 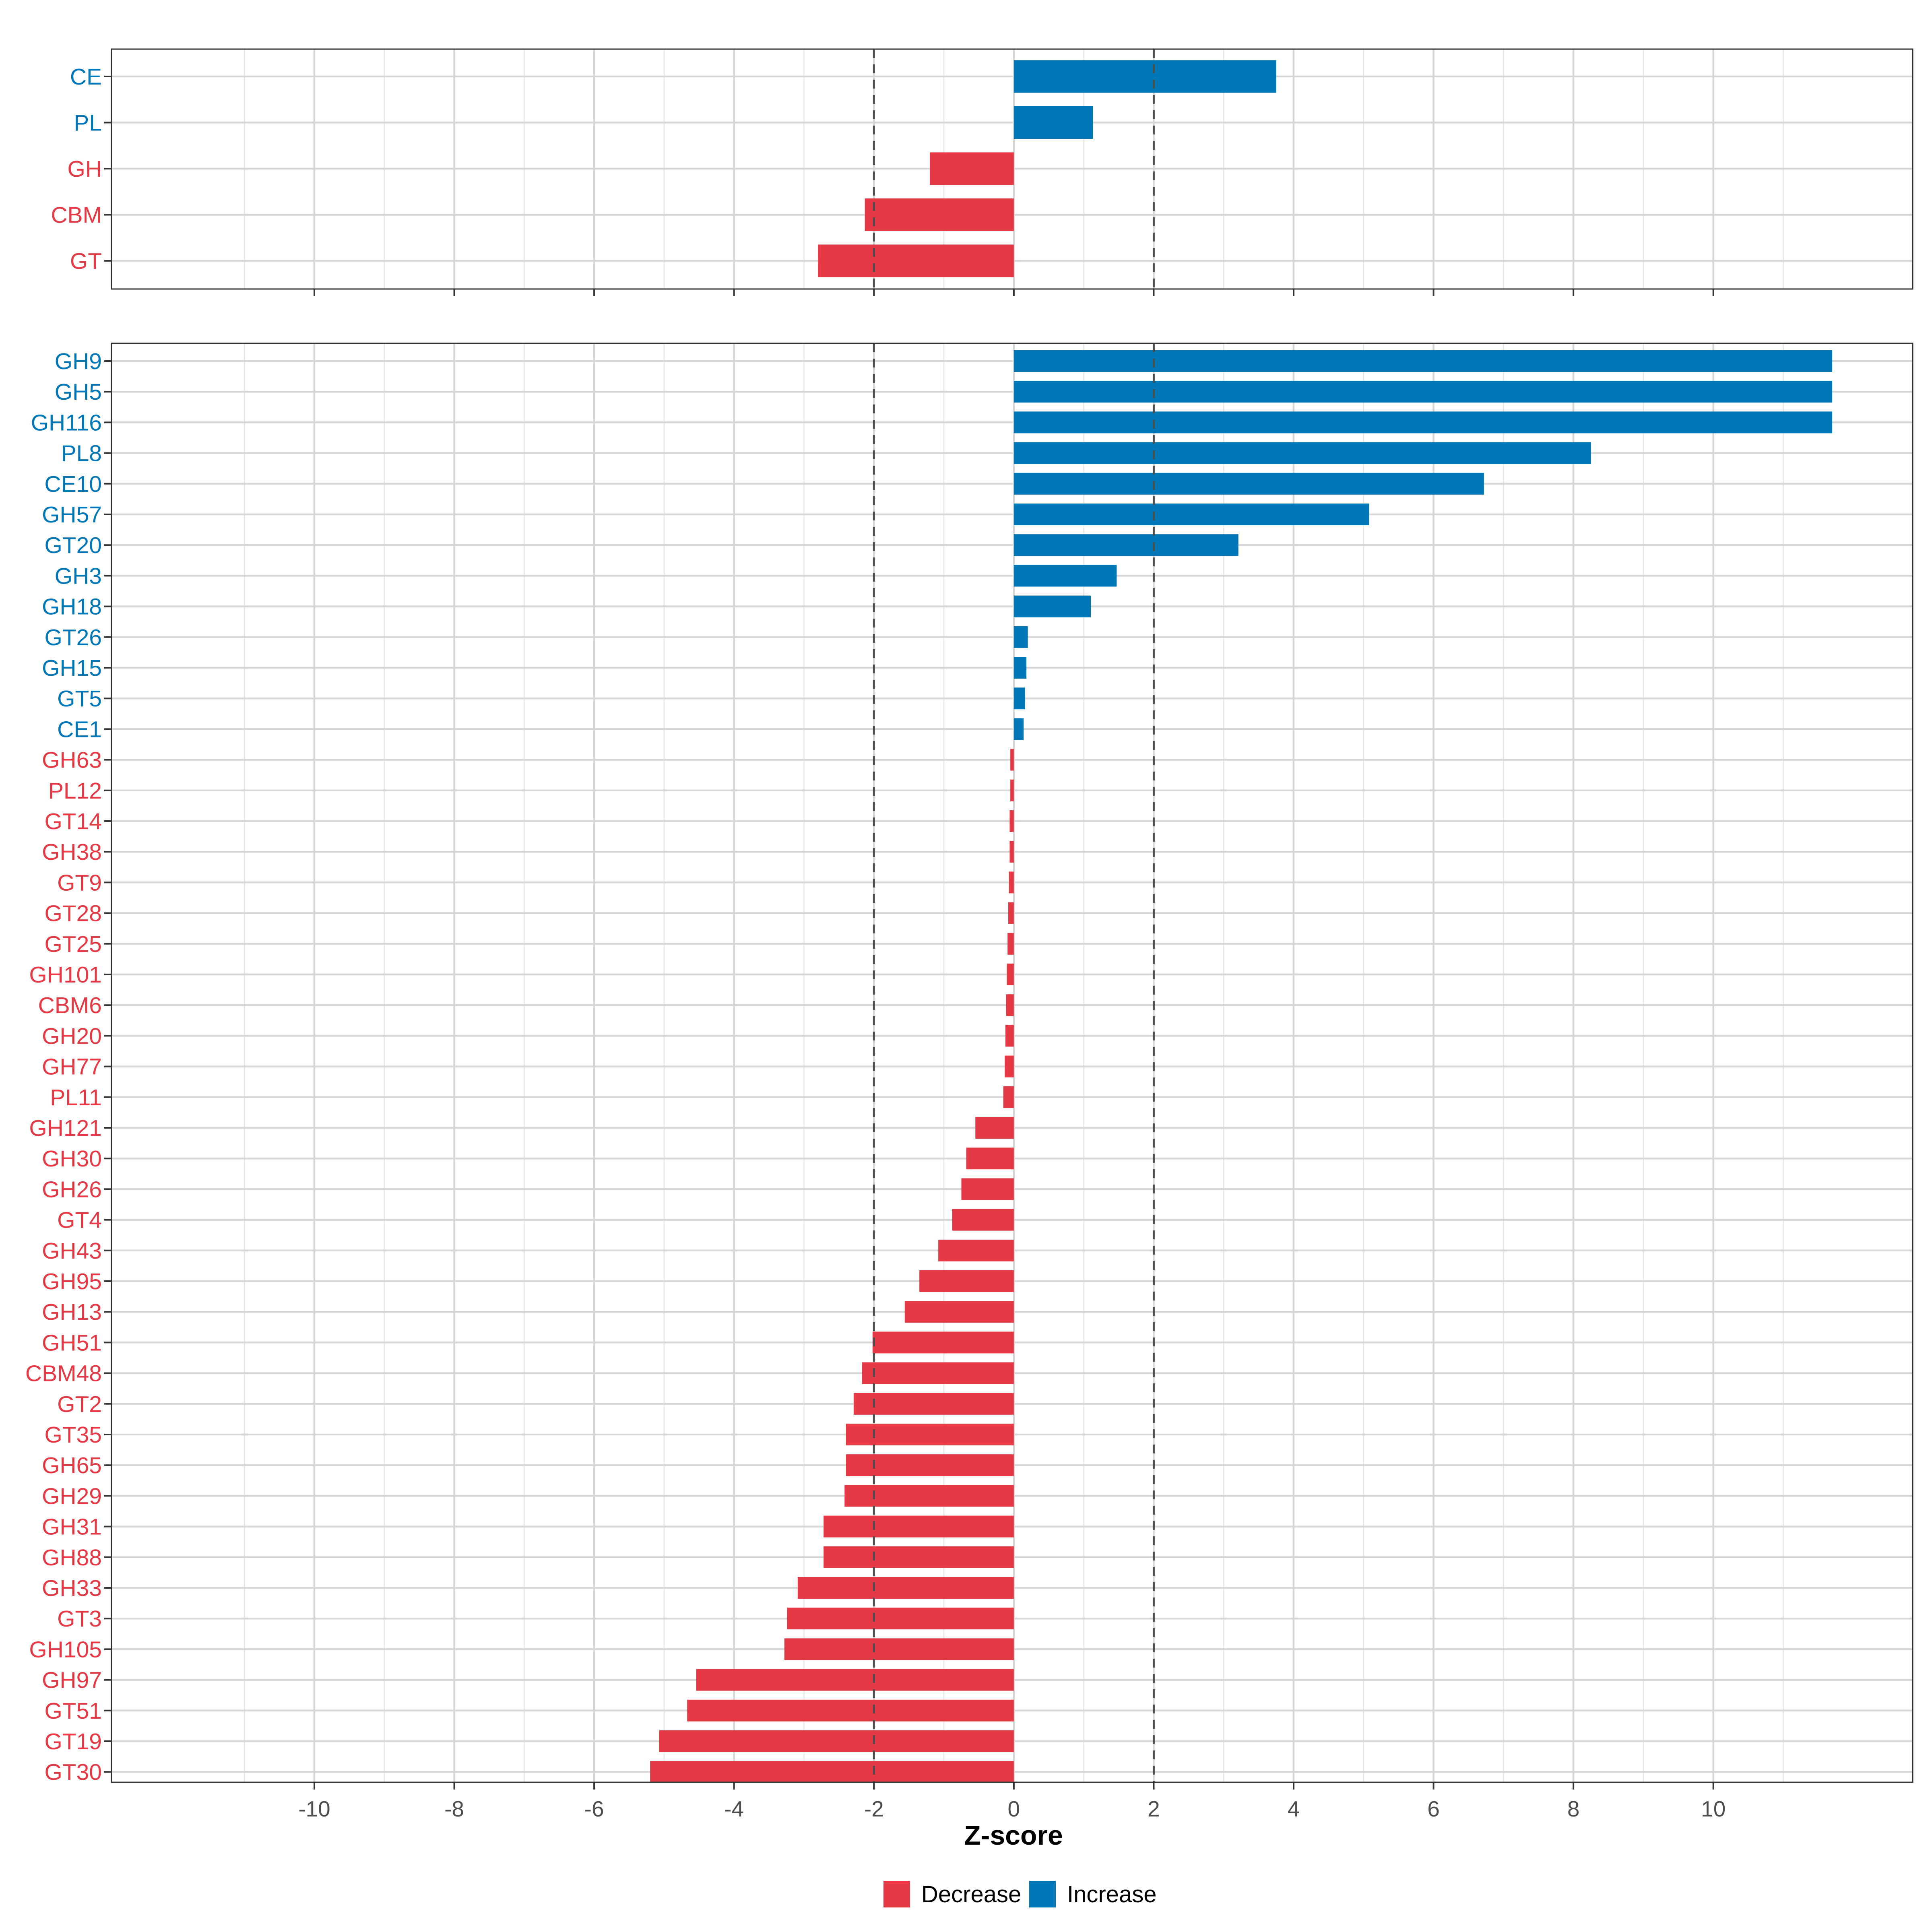 What do you see at coordinates (73, 821) in the screenshot?
I see `category-label: GT14` at bounding box center [73, 821].